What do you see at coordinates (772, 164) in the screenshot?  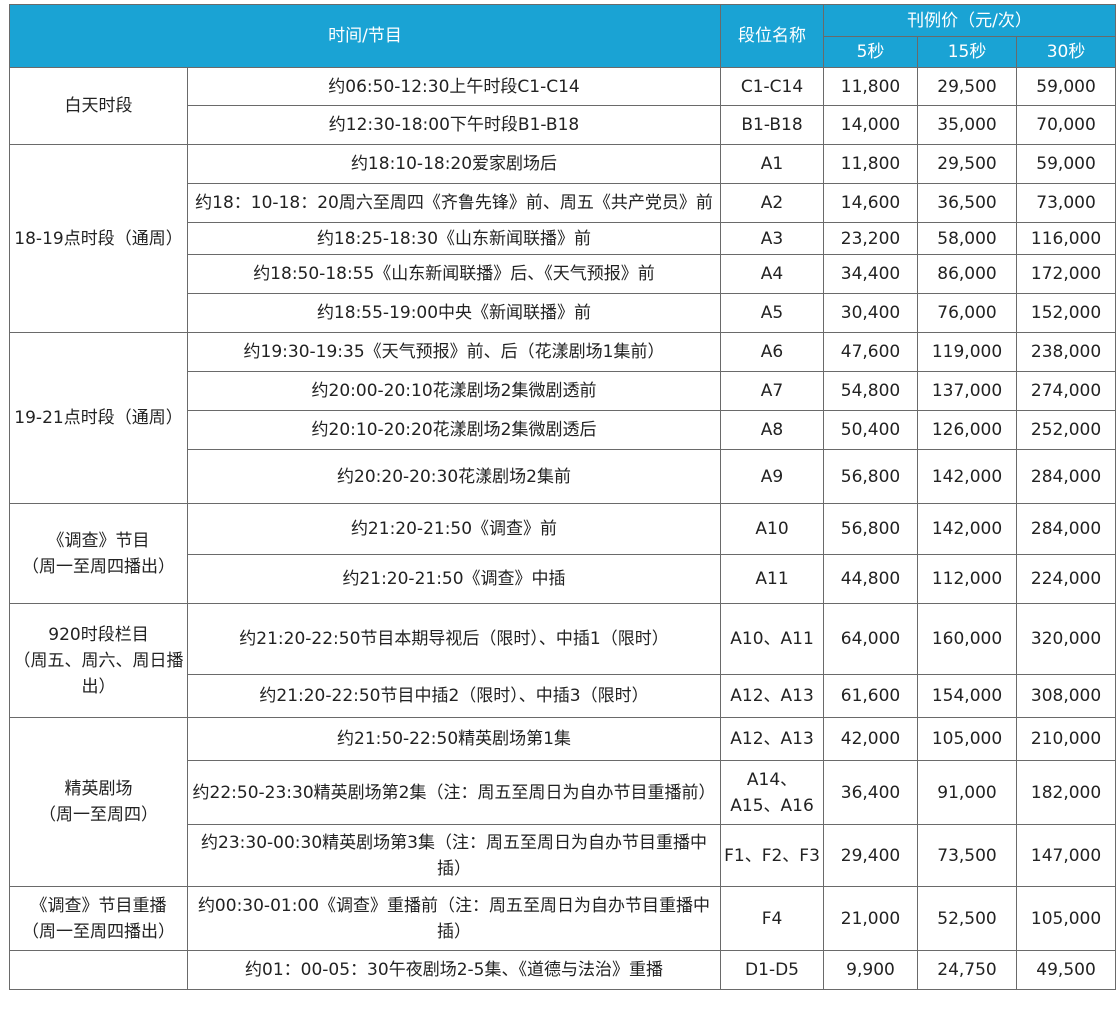 I see `slot-cell: A1` at bounding box center [772, 164].